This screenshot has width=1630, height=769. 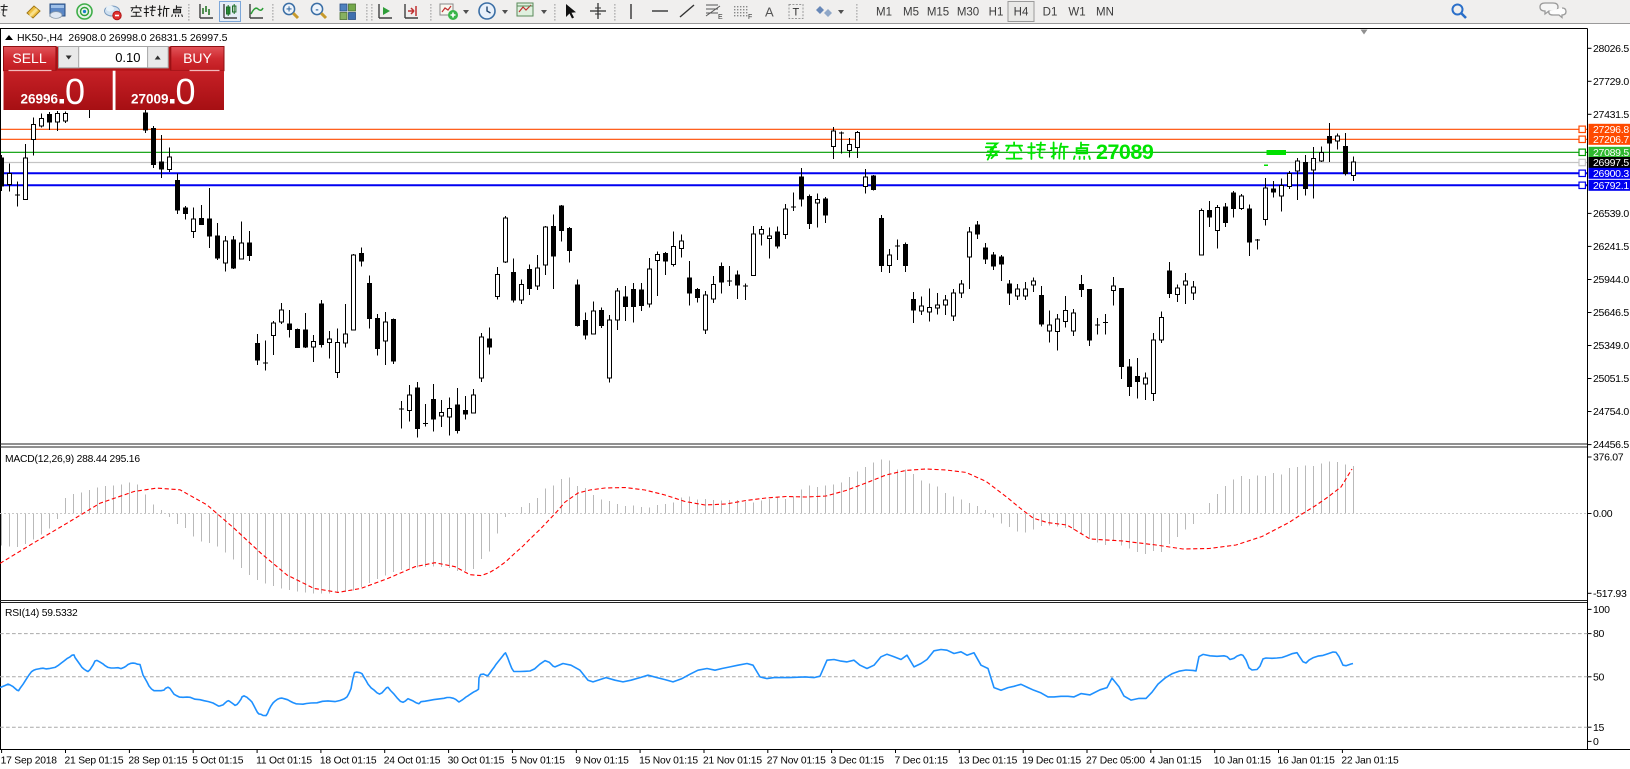 I want to click on svg-text: M30, so click(x=968, y=13).